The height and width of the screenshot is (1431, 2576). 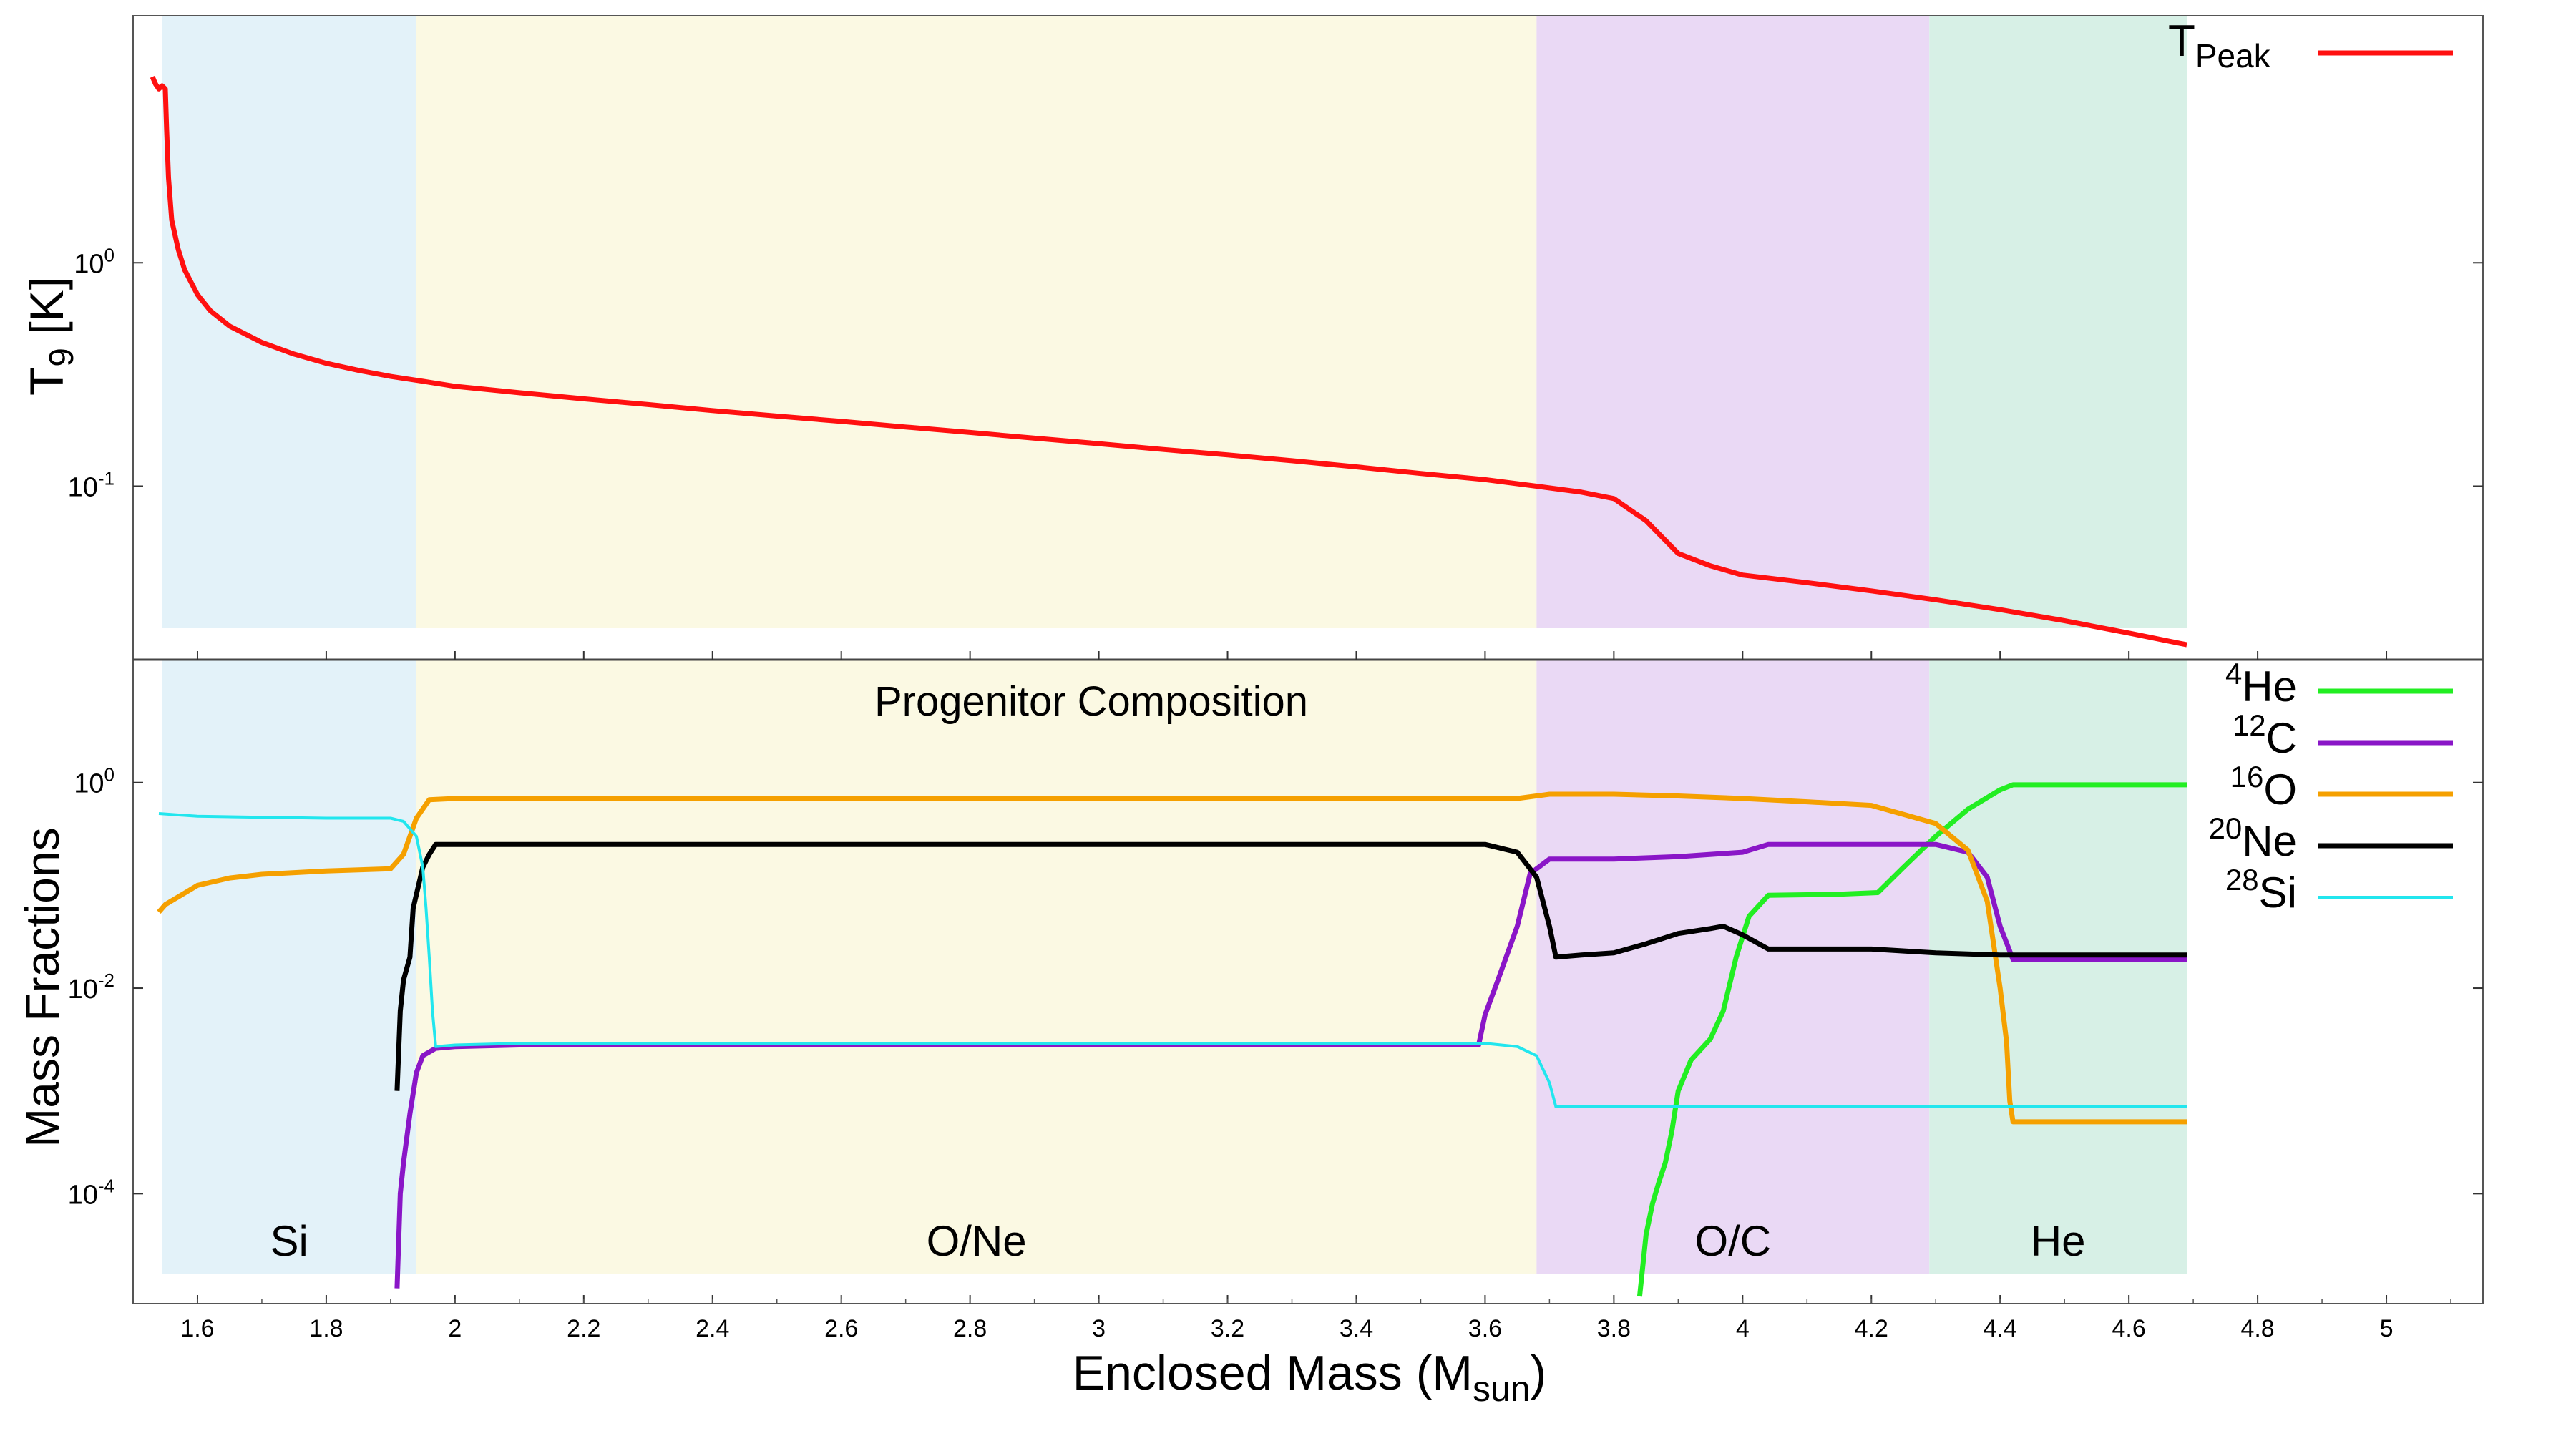 What do you see at coordinates (1290, 966) in the screenshot?
I see `series-line-Ne` at bounding box center [1290, 966].